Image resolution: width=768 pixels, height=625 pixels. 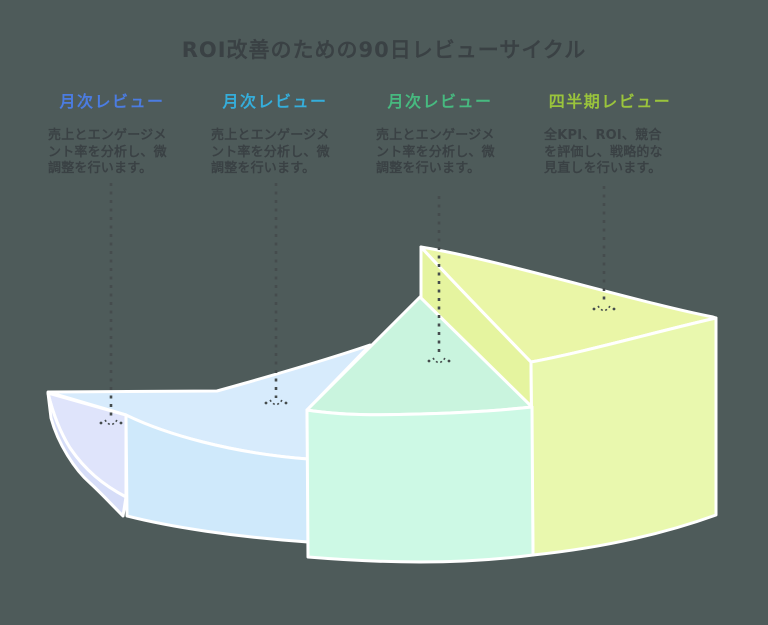 I want to click on description-line: 見直しを行います。, so click(x=603, y=168).